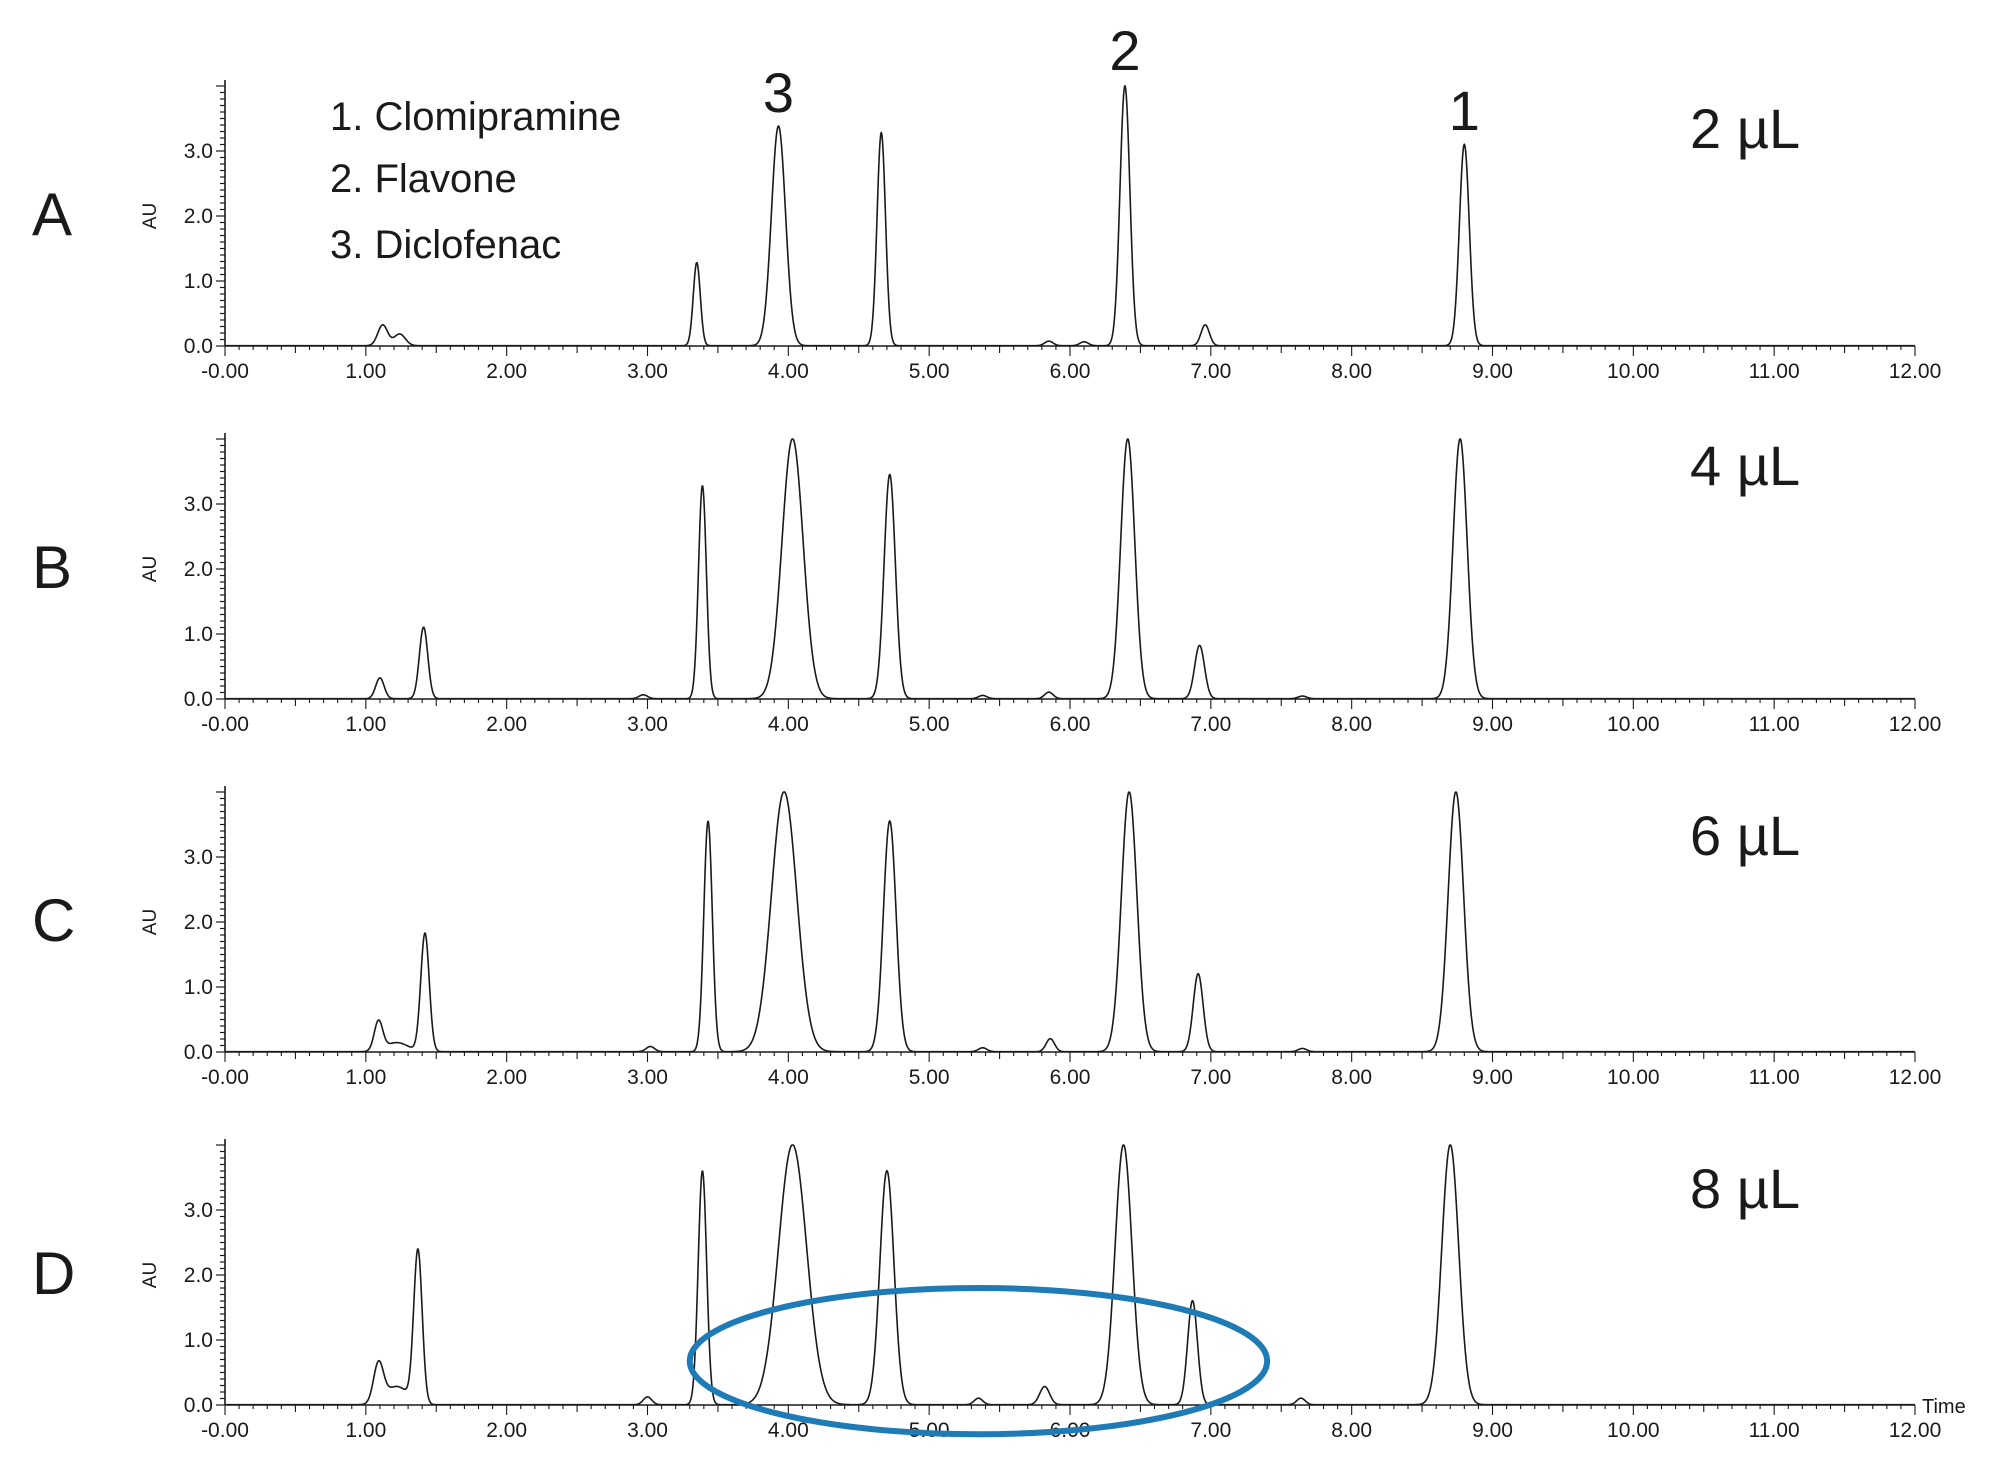  What do you see at coordinates (53, 1273) in the screenshot?
I see `panel-letter: D` at bounding box center [53, 1273].